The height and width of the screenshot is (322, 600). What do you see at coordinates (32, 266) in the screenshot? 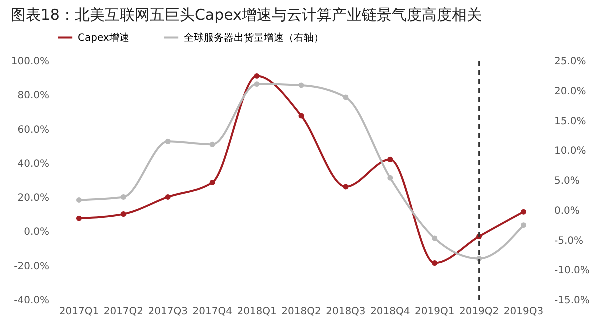
I see `y-tick-label: -20.0%` at bounding box center [32, 266].